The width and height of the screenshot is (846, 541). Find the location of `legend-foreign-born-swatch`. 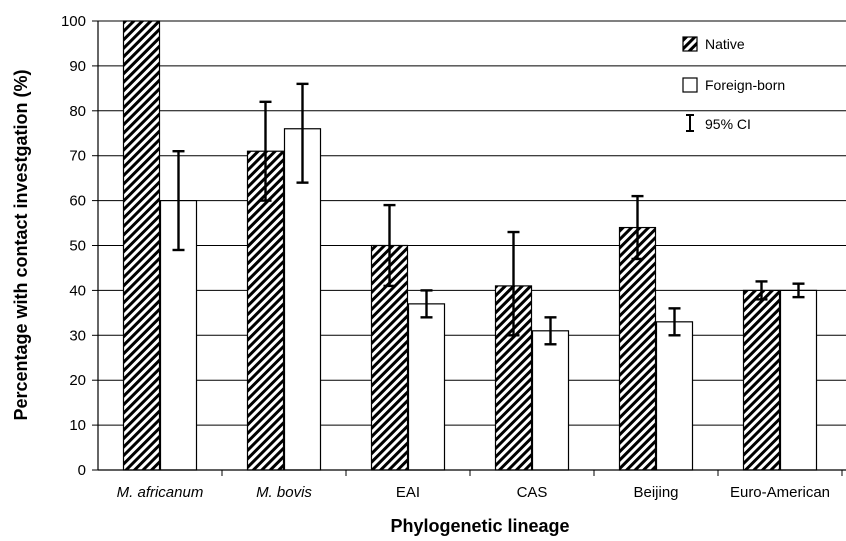

legend-foreign-born-swatch is located at coordinates (690, 85).